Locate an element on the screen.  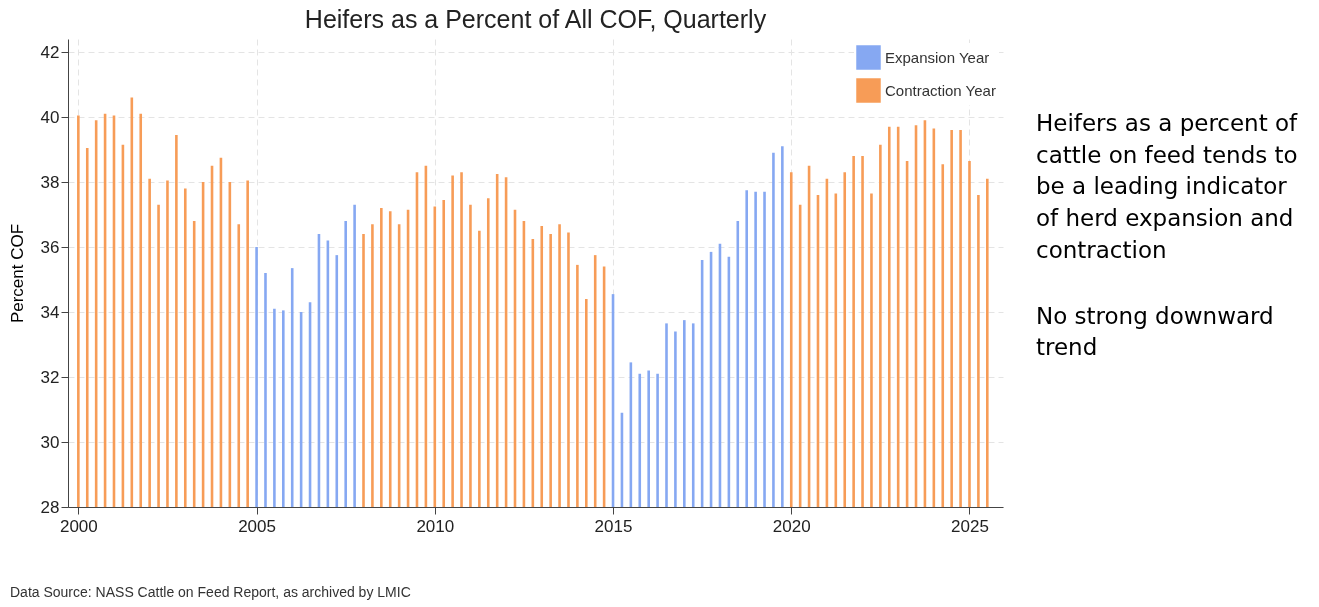
legend-label: Expansion Year is located at coordinates (937, 57).